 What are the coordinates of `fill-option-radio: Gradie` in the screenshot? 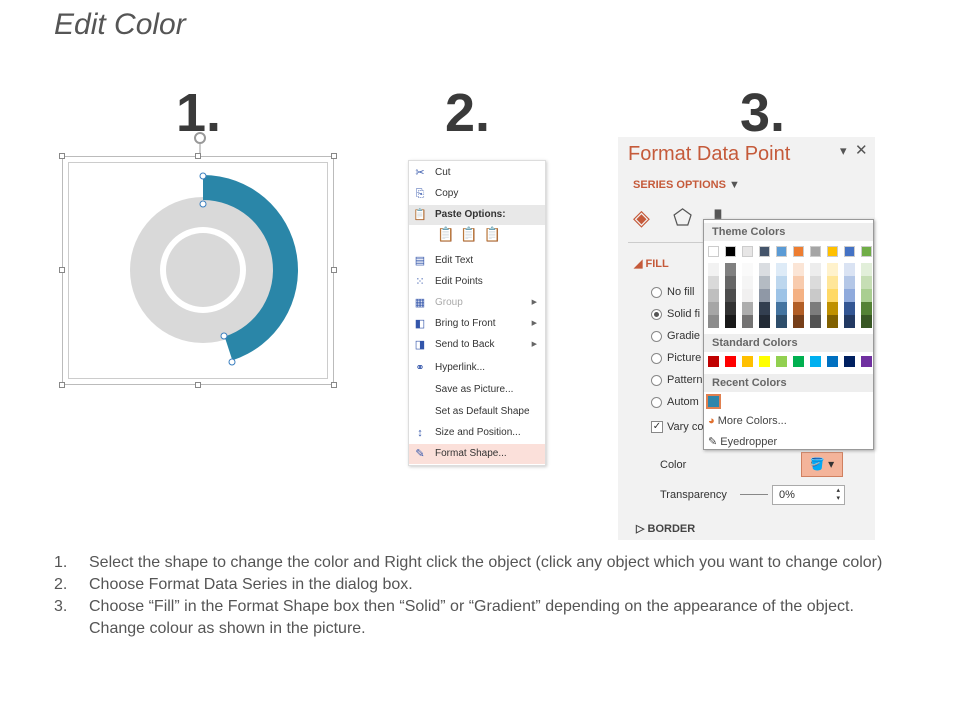 It's located at (675, 336).